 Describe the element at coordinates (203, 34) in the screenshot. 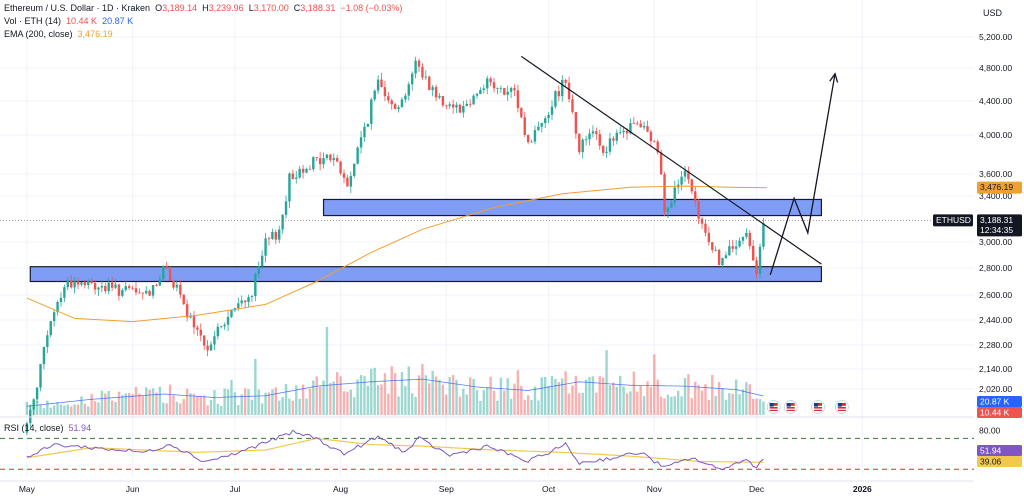

I see `ema-row: EMA (200, close) 3,476.19` at that location.